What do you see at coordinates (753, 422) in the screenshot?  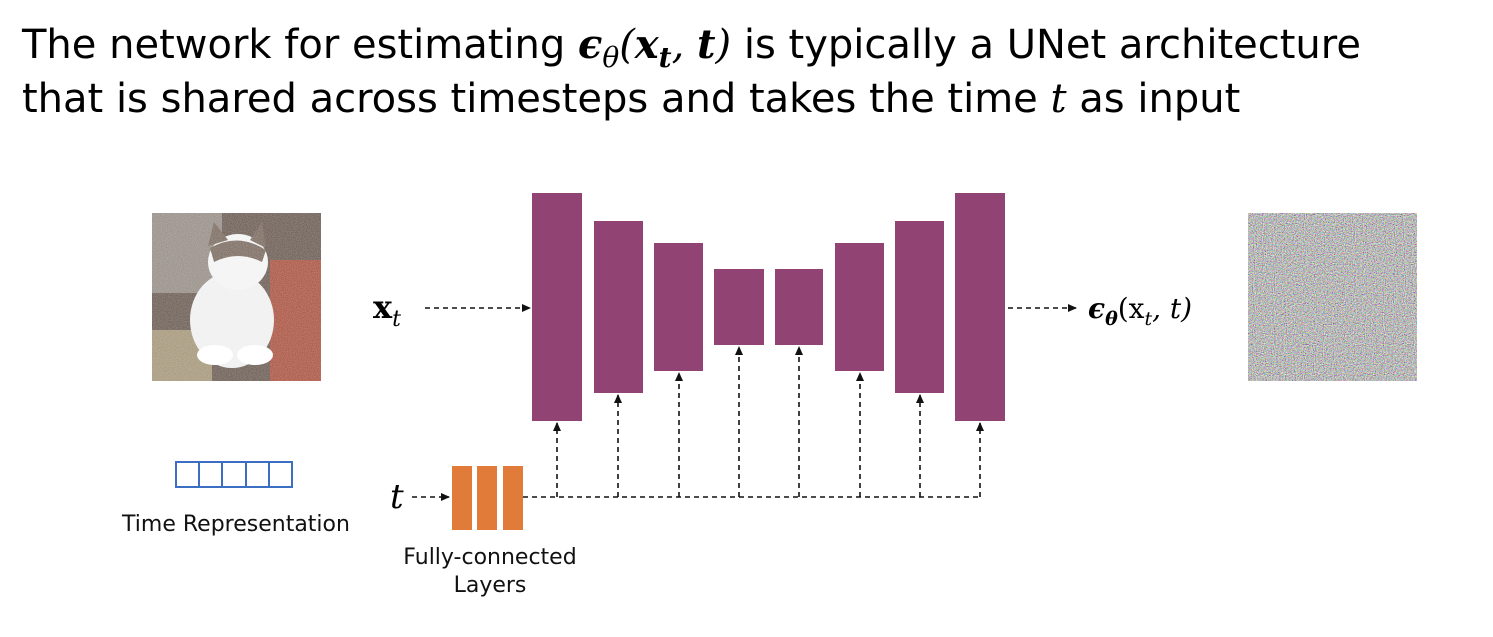 I see `time-embedding-connections` at bounding box center [753, 422].